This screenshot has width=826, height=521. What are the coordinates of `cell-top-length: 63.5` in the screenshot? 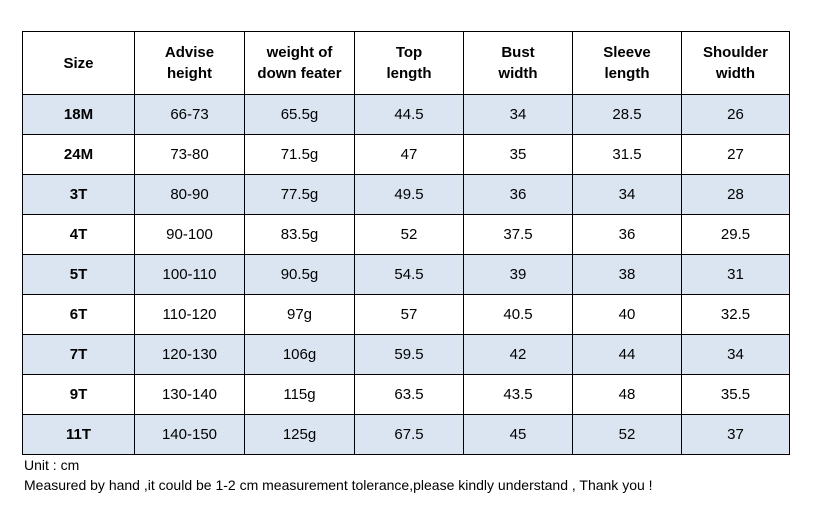 It's located at (409, 394).